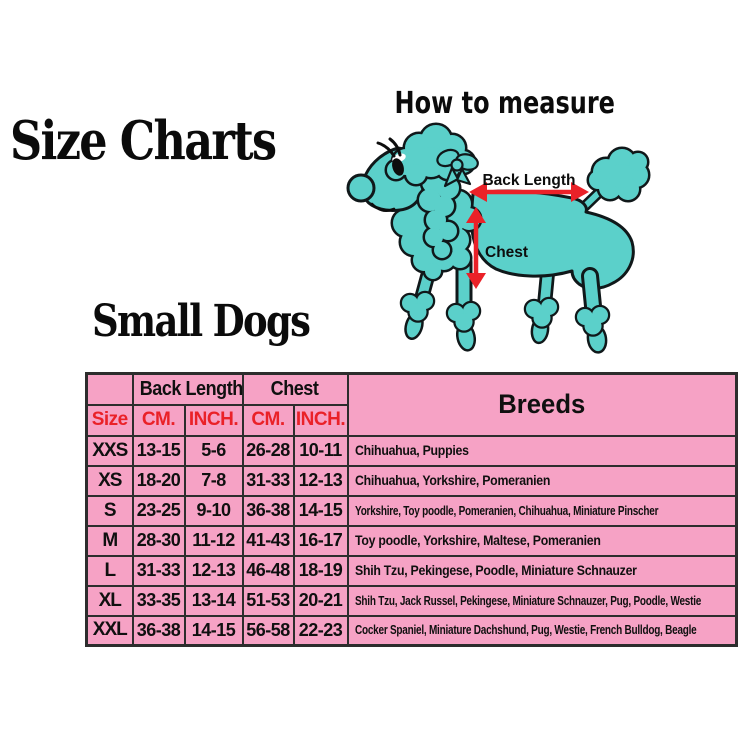 The height and width of the screenshot is (750, 750). I want to click on chest-cm-cell: 31-33, so click(268, 480).